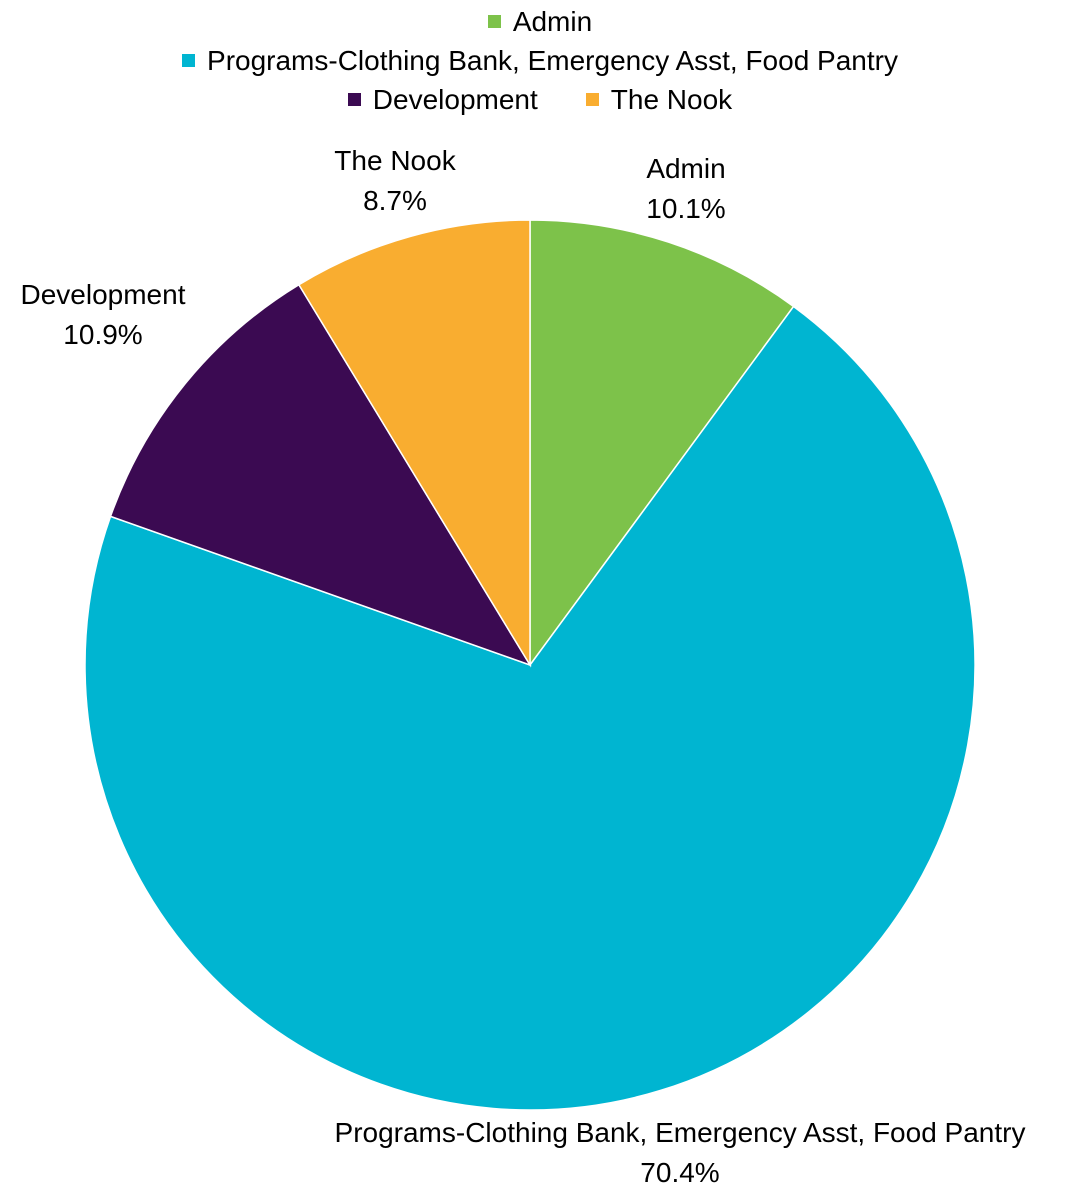 The image size is (1080, 1191). Describe the element at coordinates (671, 99) in the screenshot. I see `legend-label-the-nook: The Nook` at that location.